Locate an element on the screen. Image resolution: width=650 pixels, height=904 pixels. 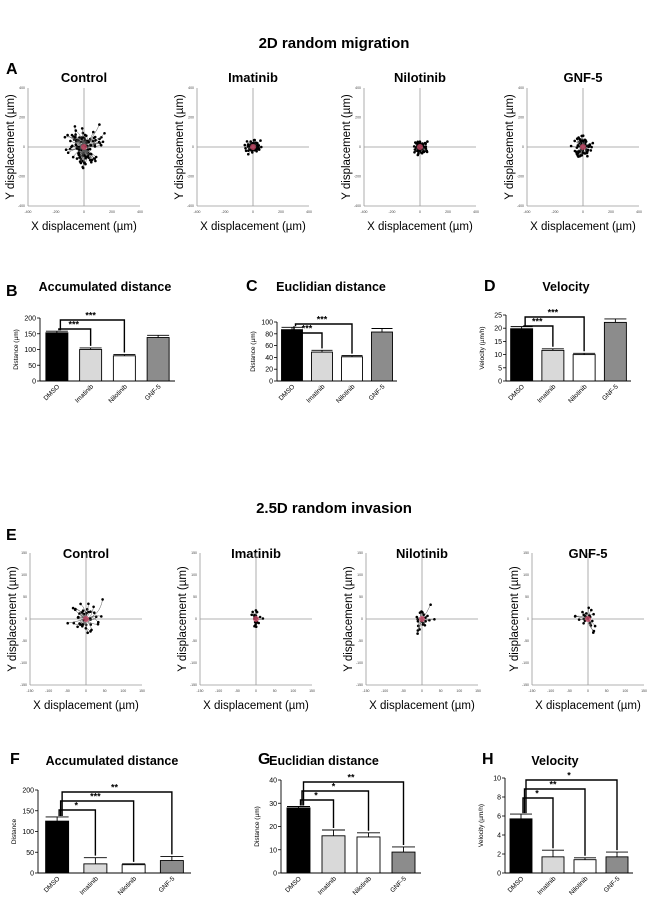
x-tick-label: -200 is located at coordinates (55, 212).